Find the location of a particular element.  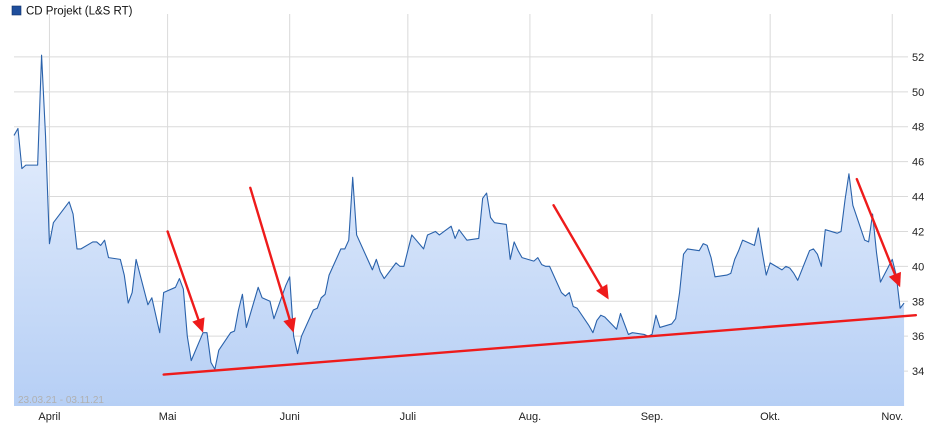

x-tick-label-nov: Nov. is located at coordinates (892, 417).